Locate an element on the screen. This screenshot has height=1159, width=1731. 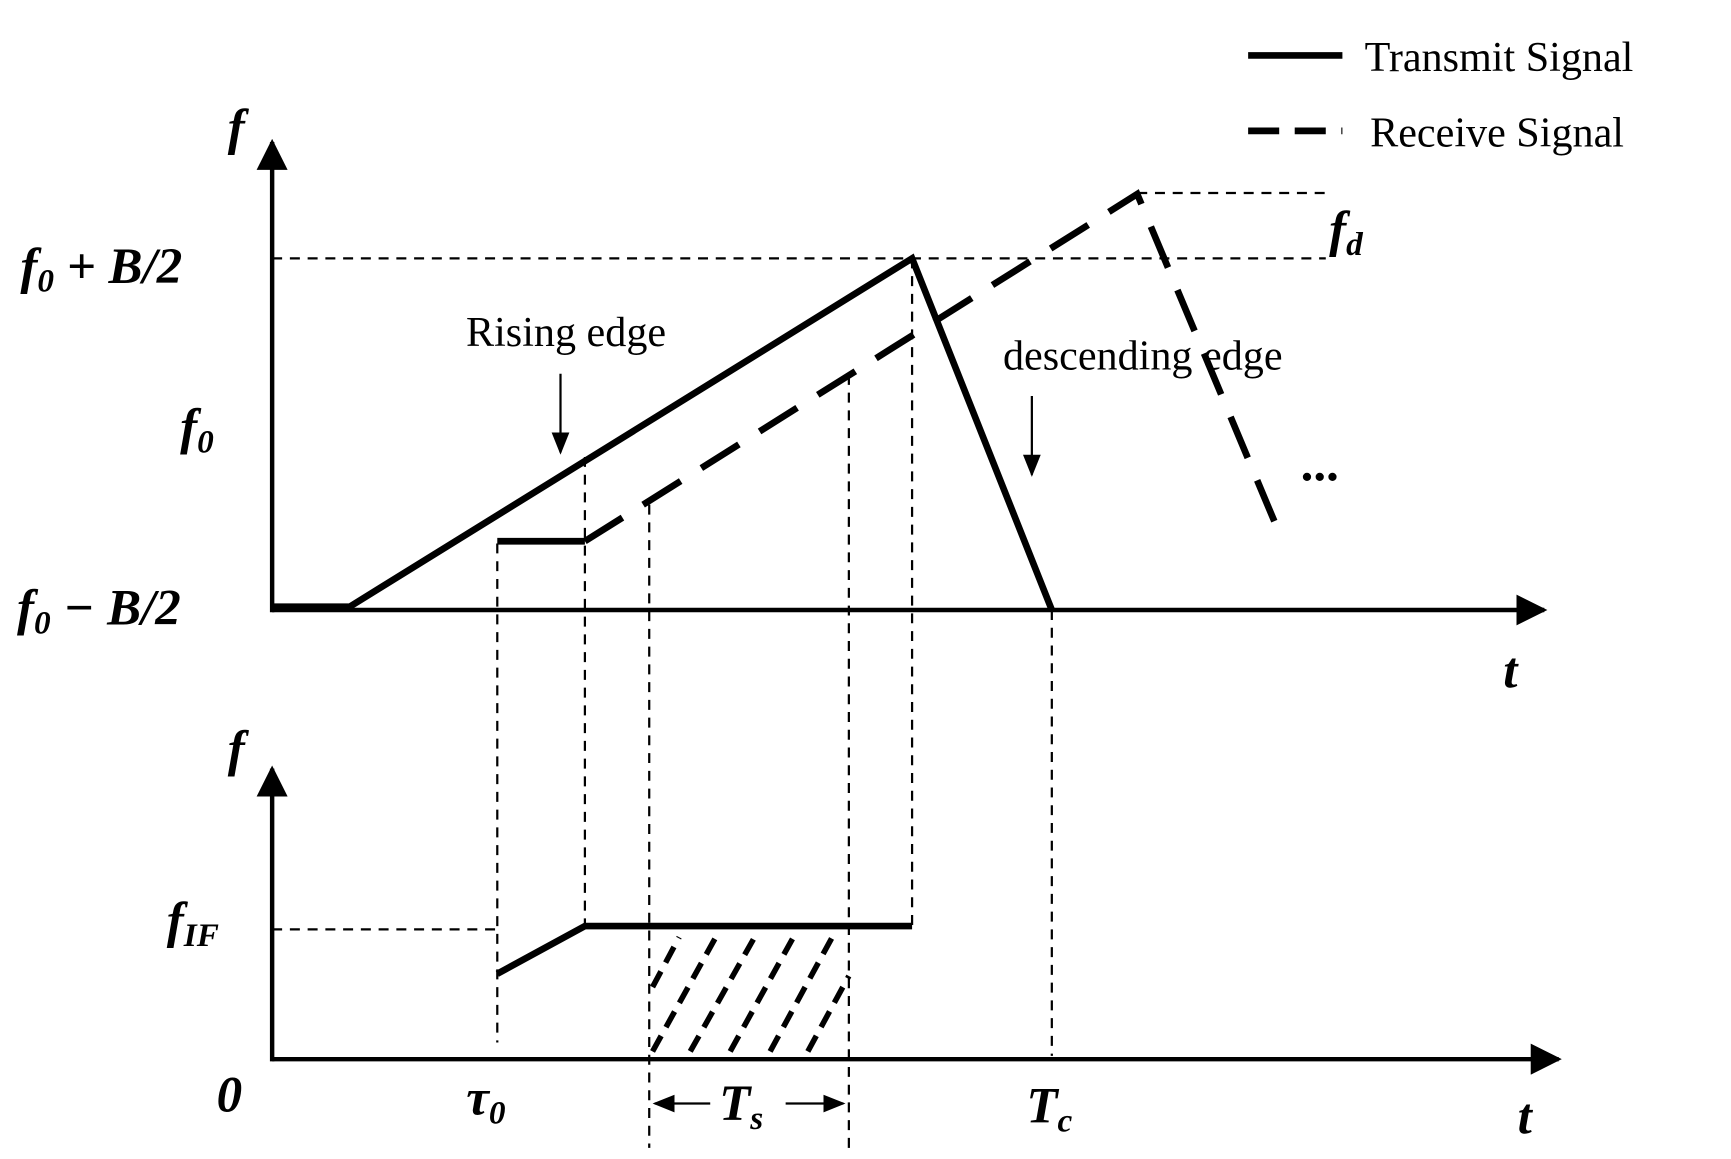
annotation: descending edge is located at coordinates (1143, 355).